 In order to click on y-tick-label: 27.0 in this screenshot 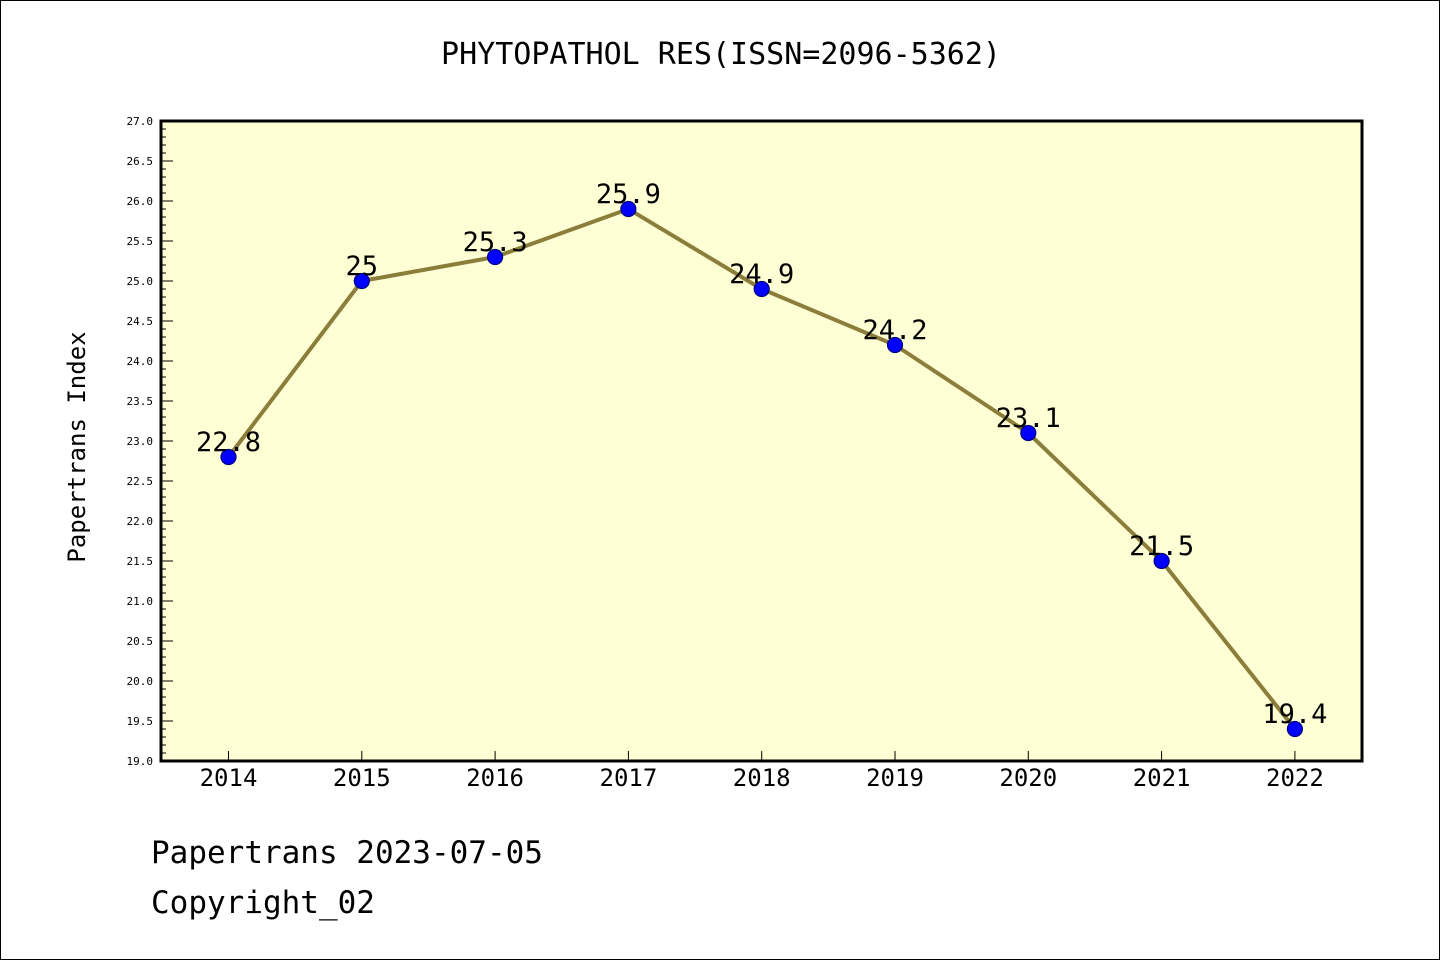, I will do `click(140, 121)`.